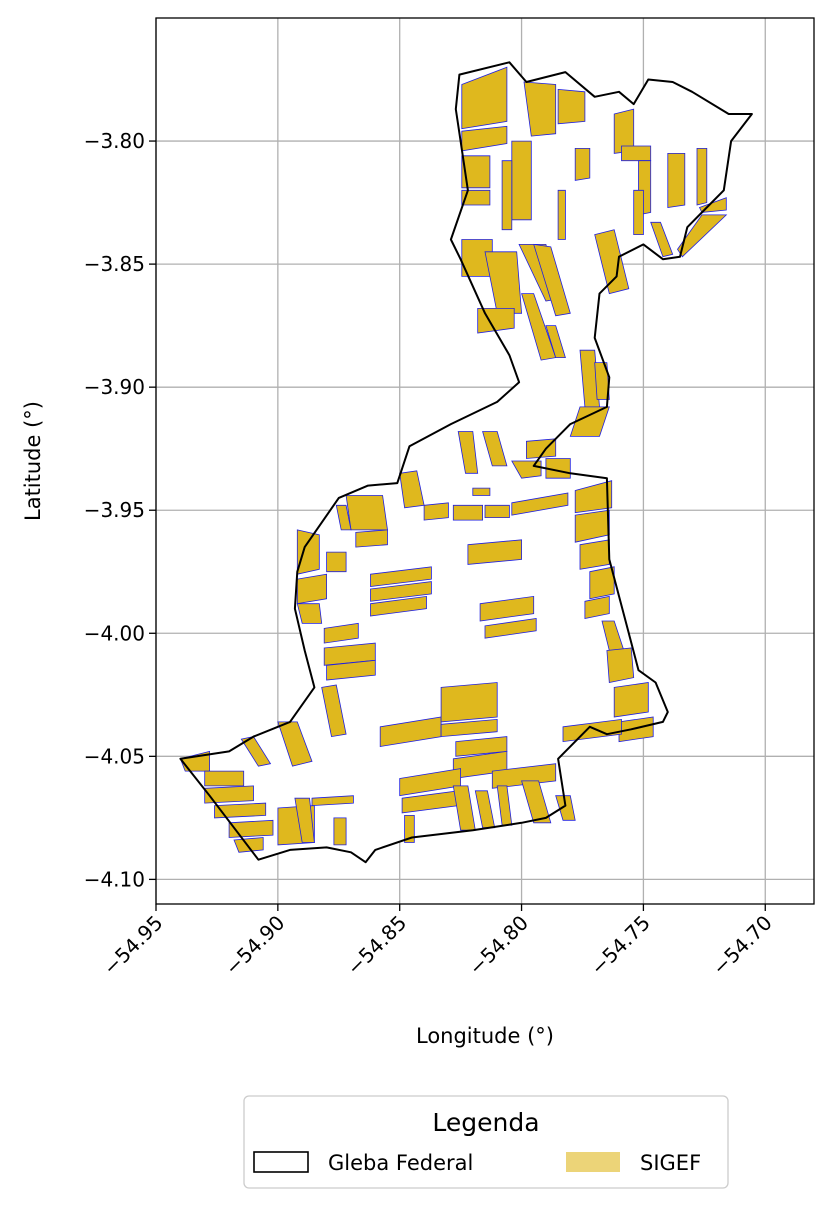 The height and width of the screenshot is (1207, 836). I want to click on legend: Legenda Gleba Federal SIGEF, so click(486, 1142).